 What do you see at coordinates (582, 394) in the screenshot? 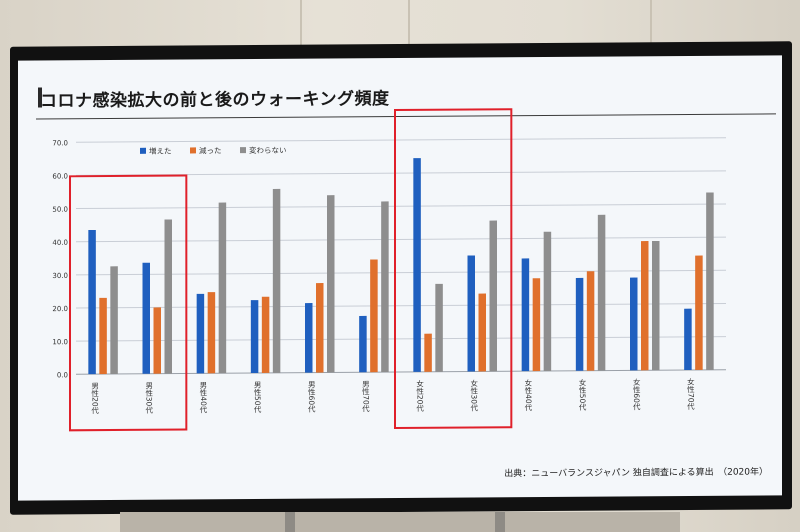
I see `x-category-label: 女性50代` at bounding box center [582, 394].